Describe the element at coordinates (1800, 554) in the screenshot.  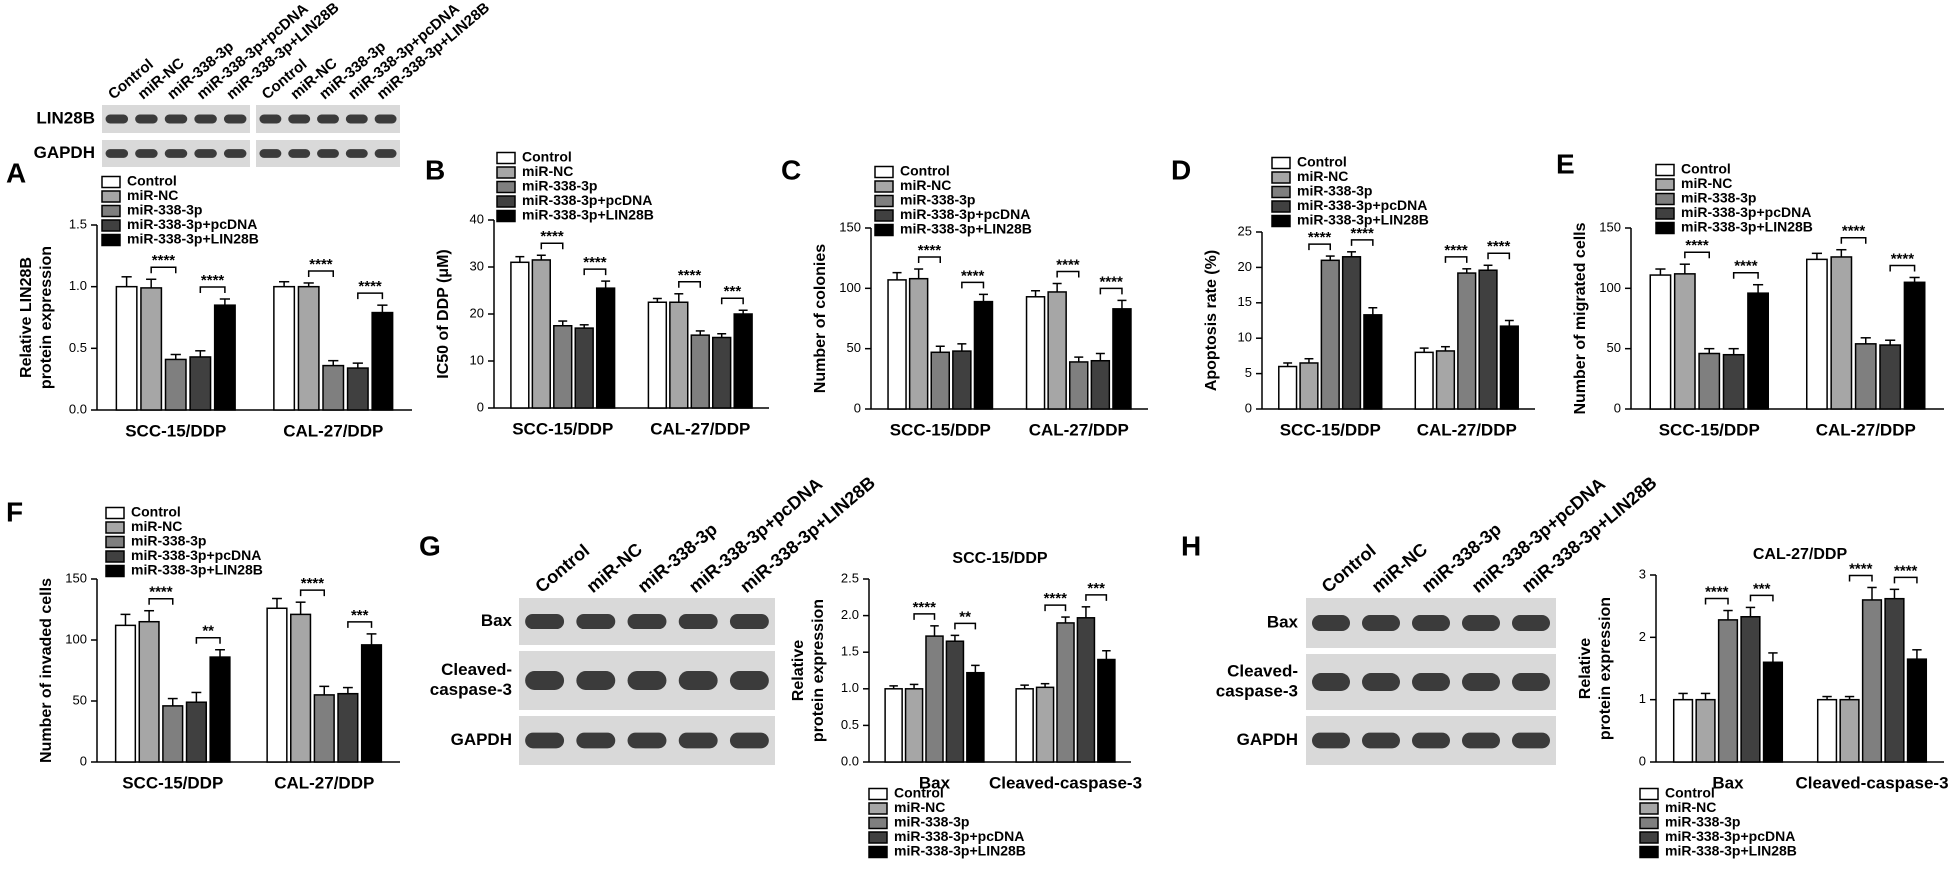
I see `chart-title: CAL-27/DDP` at that location.